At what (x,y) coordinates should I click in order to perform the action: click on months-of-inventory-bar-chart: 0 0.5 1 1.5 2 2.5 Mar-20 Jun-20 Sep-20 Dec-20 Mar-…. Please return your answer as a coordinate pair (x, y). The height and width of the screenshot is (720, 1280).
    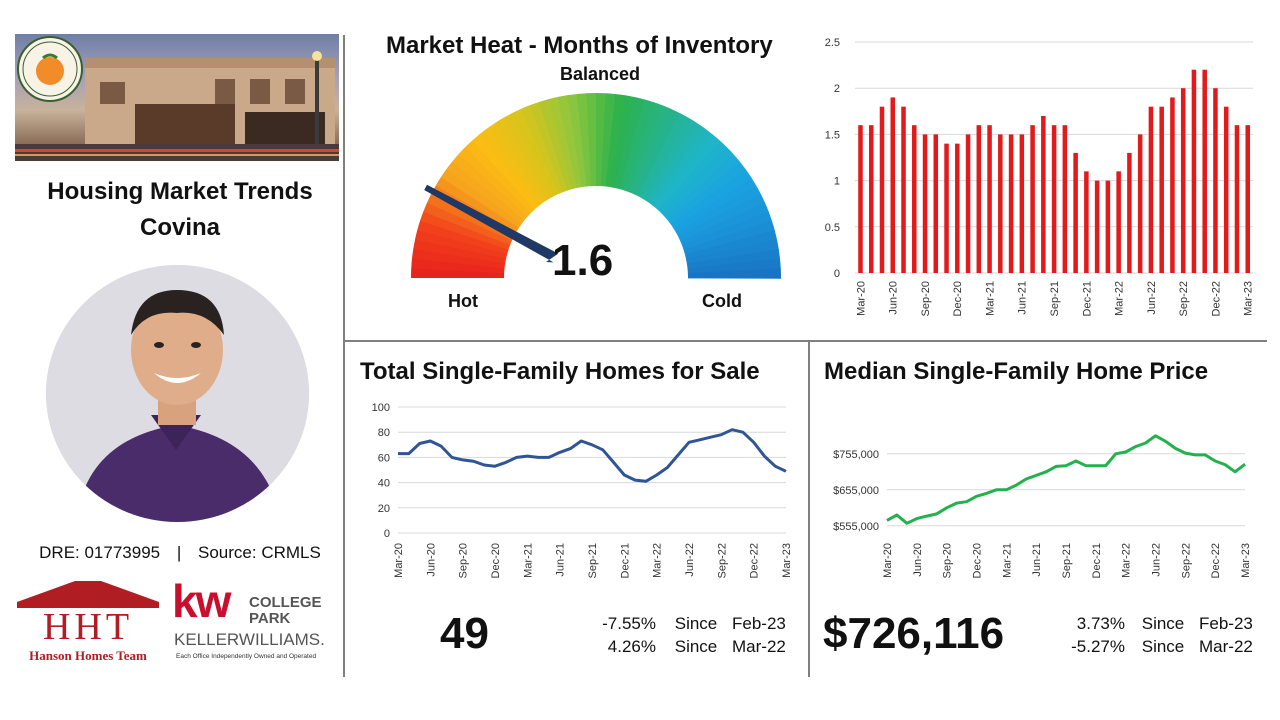
    Looking at the image, I should click on (1040, 176).